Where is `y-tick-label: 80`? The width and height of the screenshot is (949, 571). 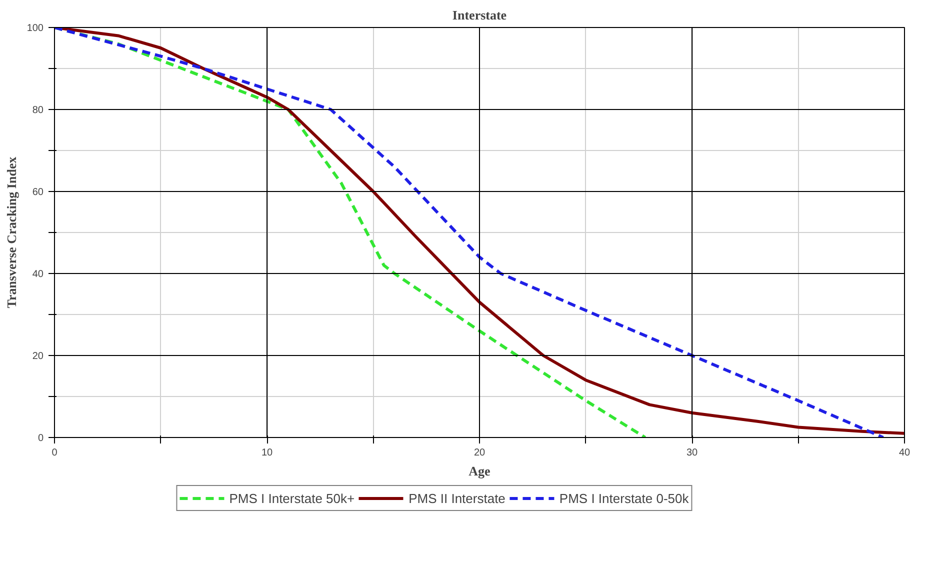
y-tick-label: 80 is located at coordinates (38, 110).